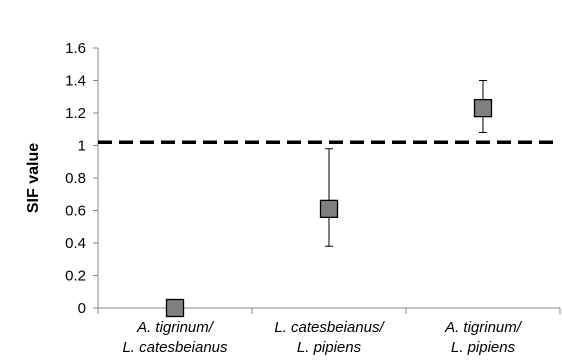 The width and height of the screenshot is (562, 360). I want to click on x-axis-ticks, so click(329, 311).